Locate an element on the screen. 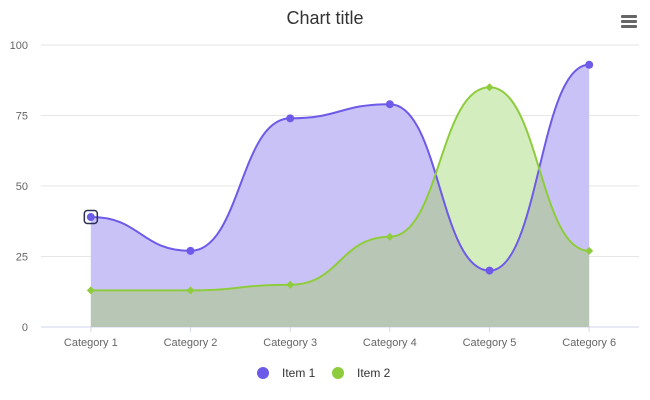 The height and width of the screenshot is (400, 650). y-tick-label-100: 100 is located at coordinates (19, 46).